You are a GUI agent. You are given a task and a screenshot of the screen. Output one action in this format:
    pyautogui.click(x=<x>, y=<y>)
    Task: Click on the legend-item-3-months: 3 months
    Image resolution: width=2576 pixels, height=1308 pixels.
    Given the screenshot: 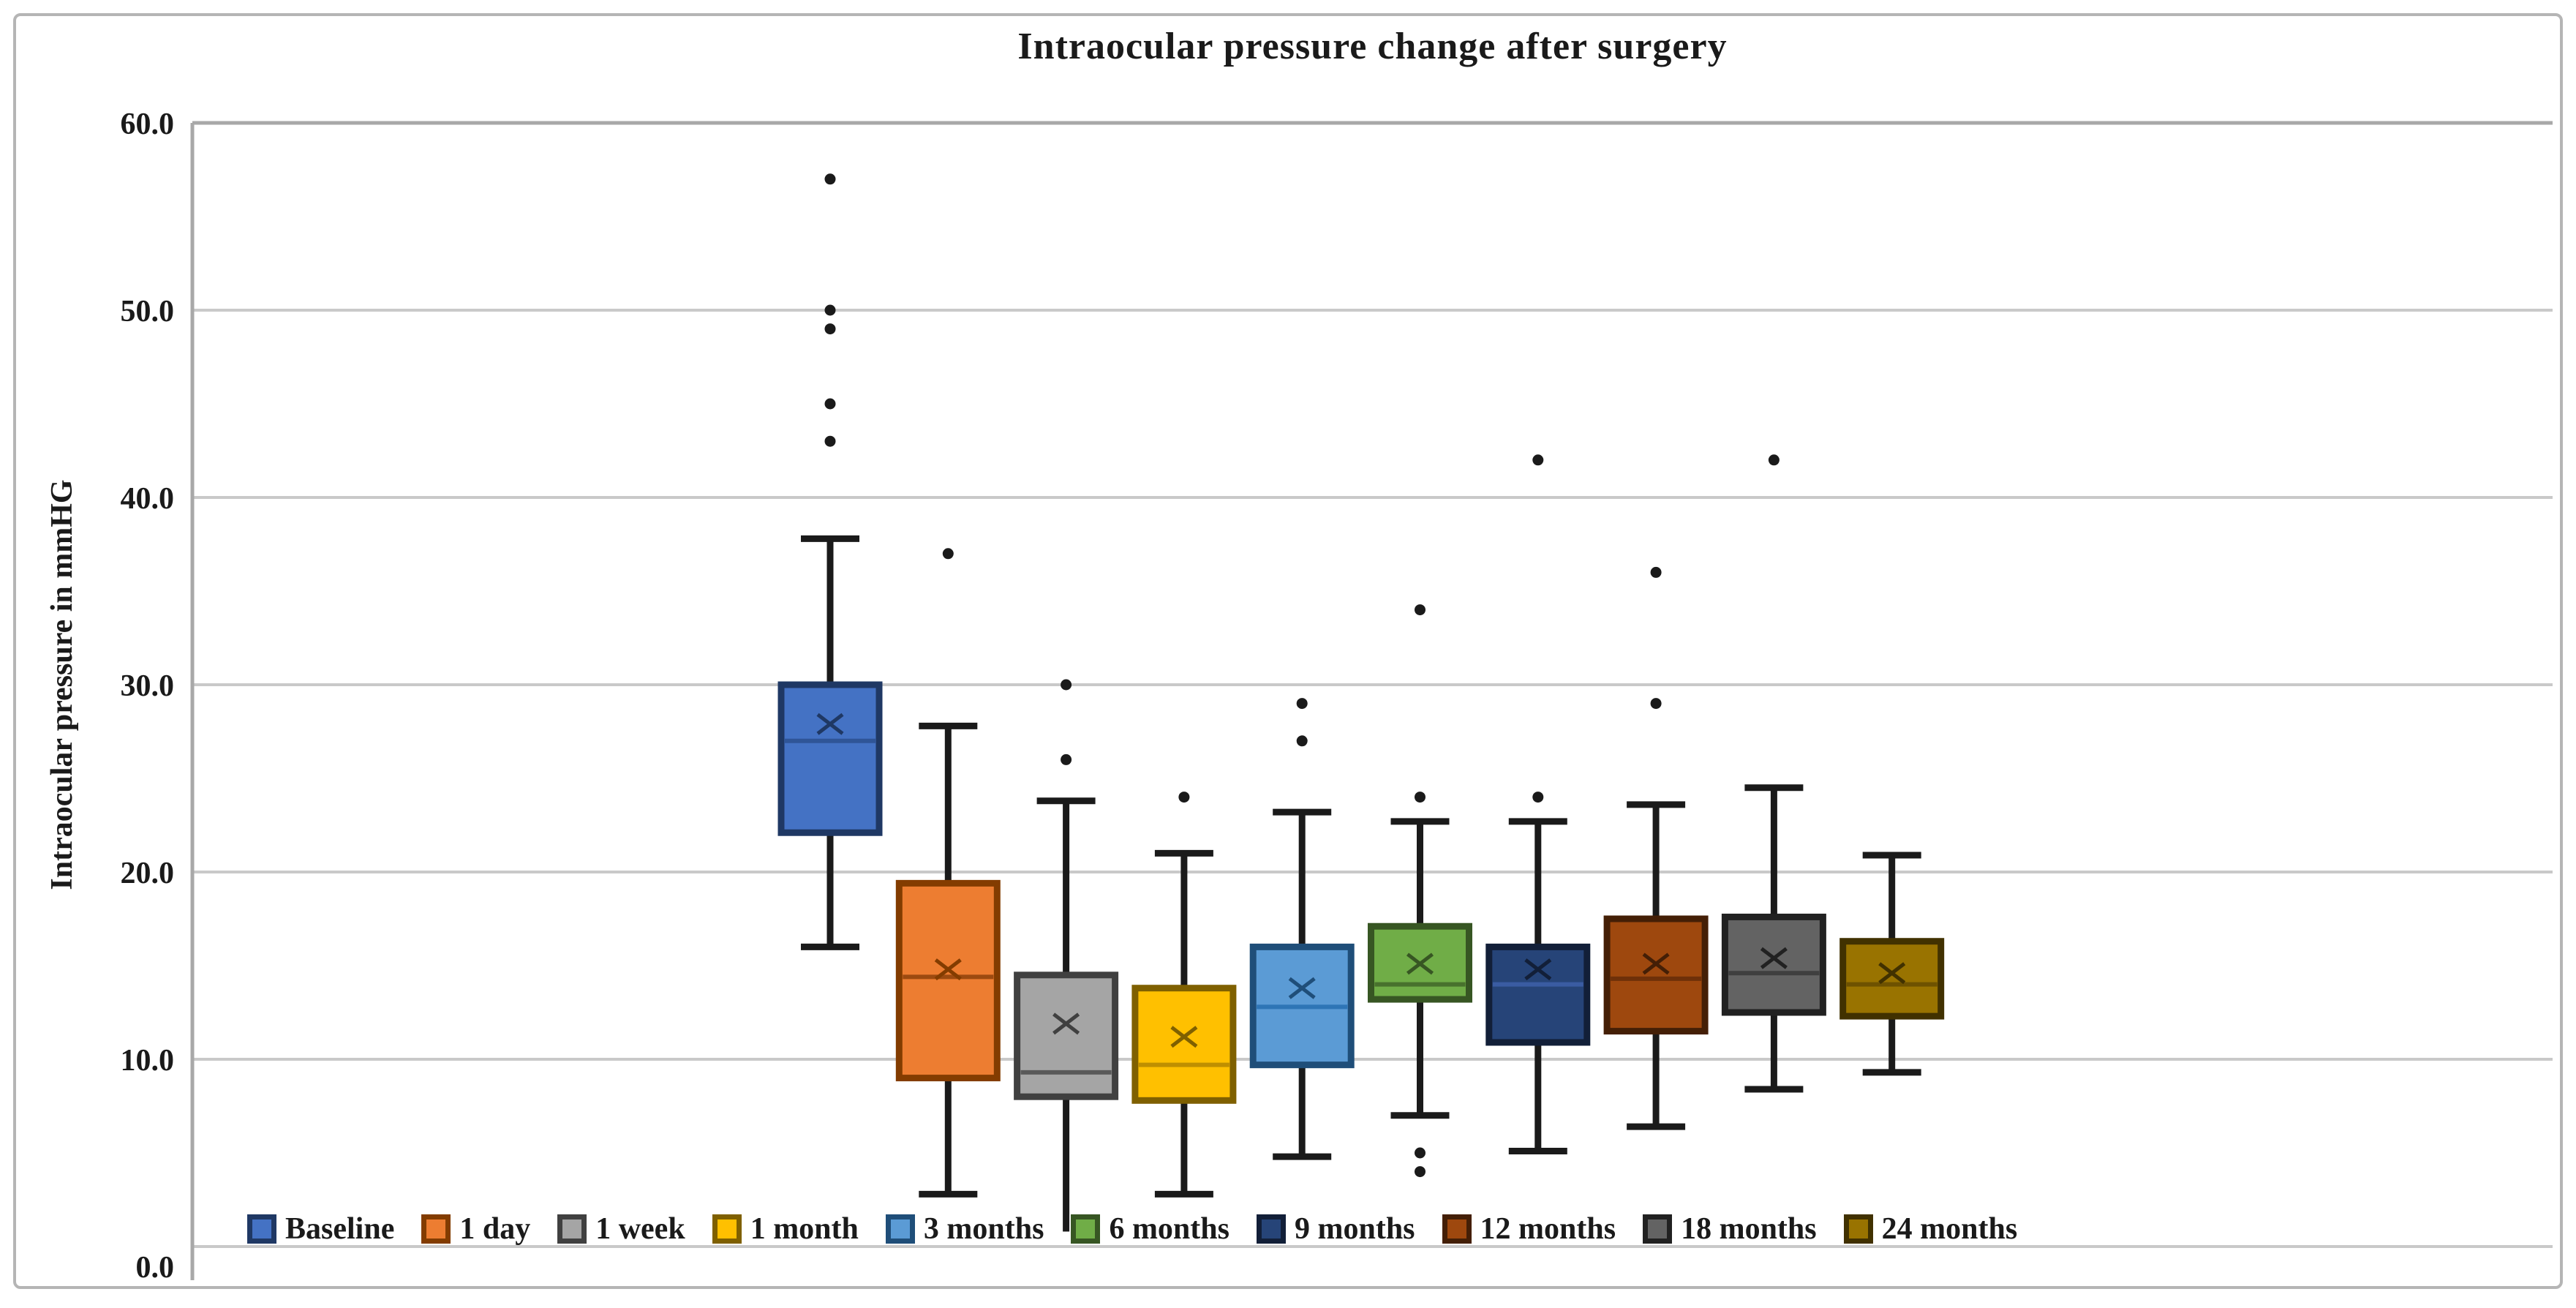 What is the action you would take?
    pyautogui.click(x=964, y=1229)
    